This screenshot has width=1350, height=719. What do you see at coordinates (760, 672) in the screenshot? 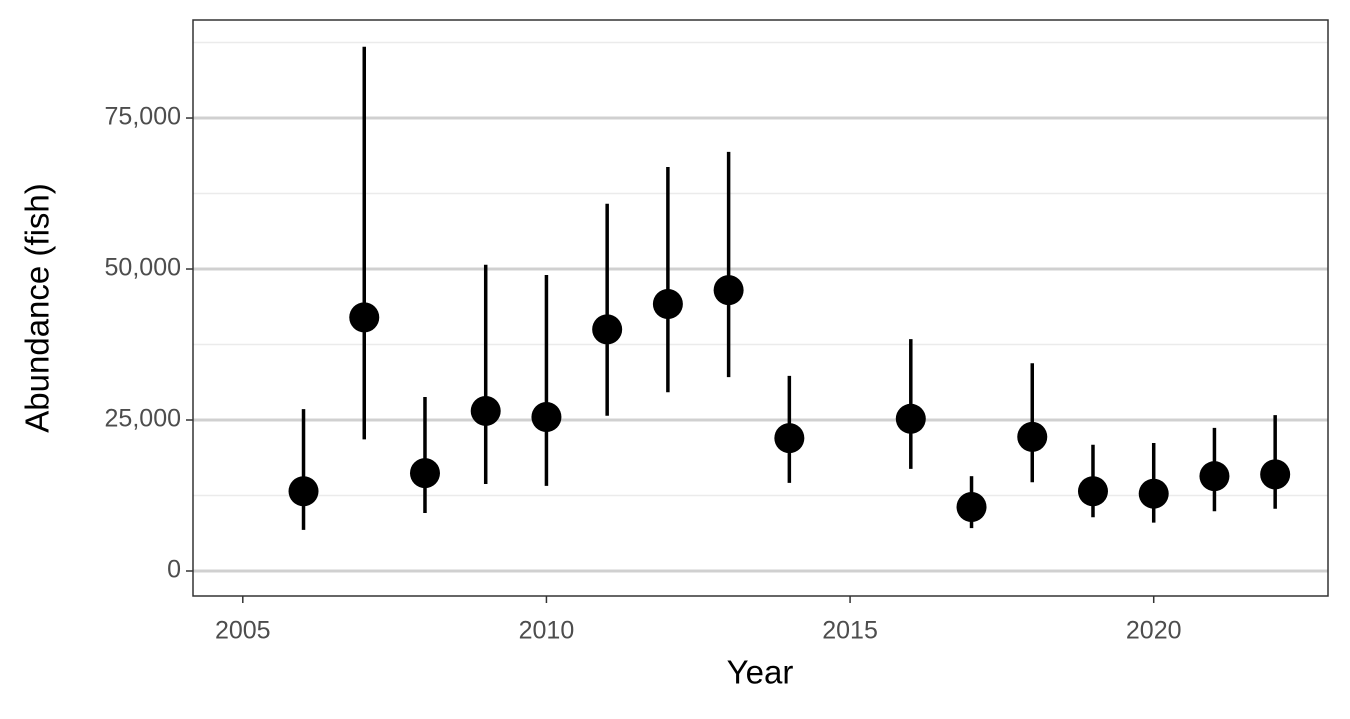
I see `x-axis-title: Year` at bounding box center [760, 672].